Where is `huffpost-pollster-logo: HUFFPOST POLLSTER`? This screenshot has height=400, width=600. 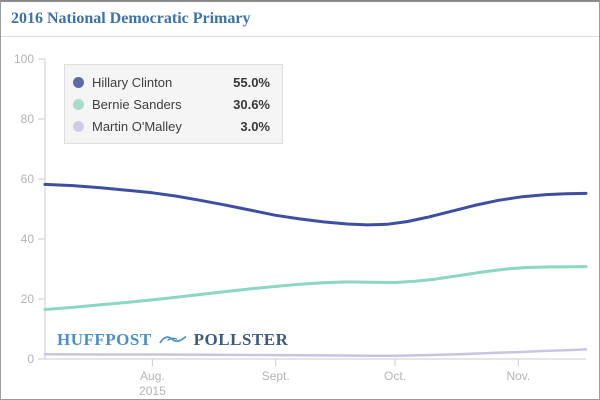
huffpost-pollster-logo: HUFFPOST POLLSTER is located at coordinates (172, 340).